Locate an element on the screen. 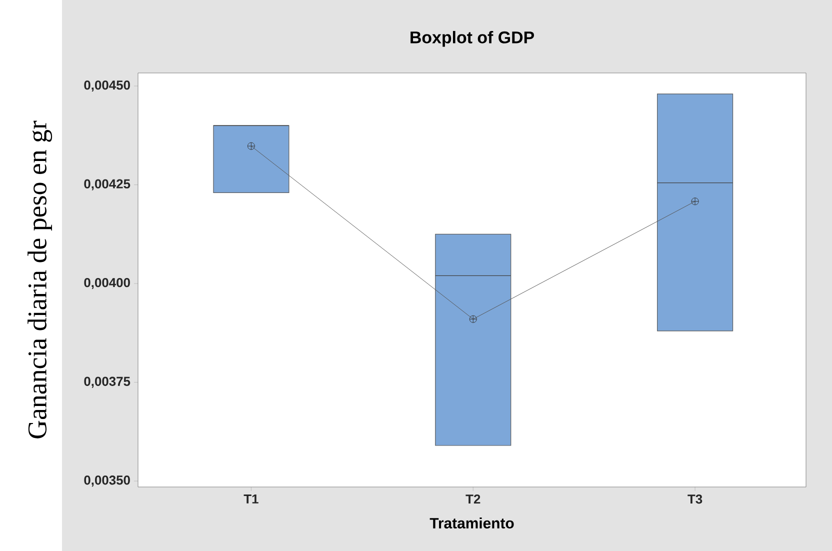 The width and height of the screenshot is (832, 551). y-tick-label: 0,00375 is located at coordinates (107, 382).